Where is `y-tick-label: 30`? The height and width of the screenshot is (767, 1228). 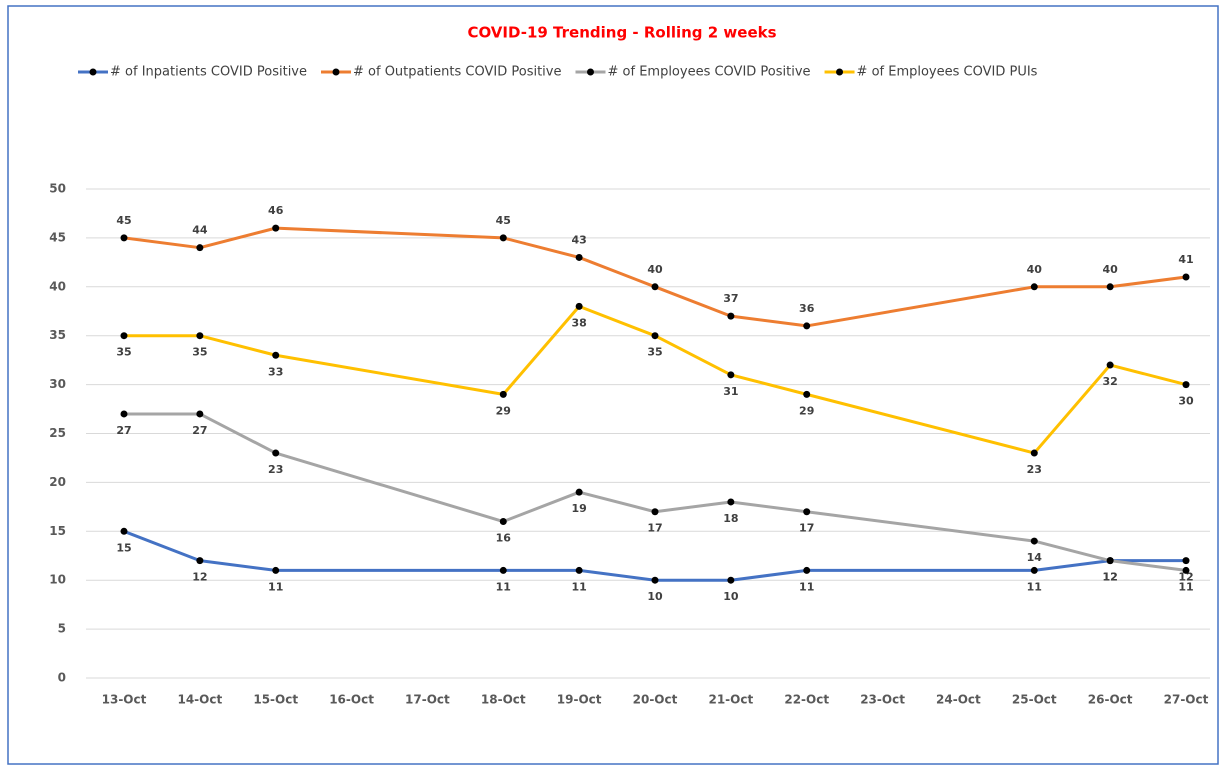 y-tick-label: 30 is located at coordinates (57, 384).